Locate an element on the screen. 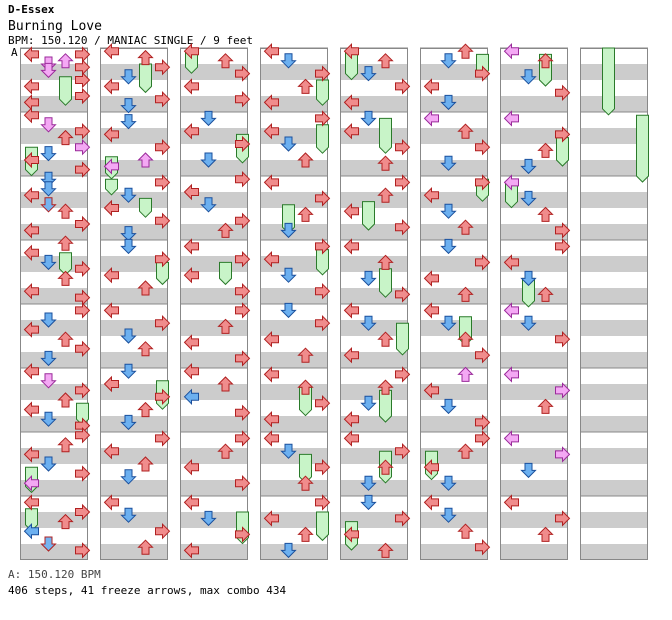 Image resolution: width=672 pixels, height=620 pixels. bpm-change-marker: A is located at coordinates (14, 52).